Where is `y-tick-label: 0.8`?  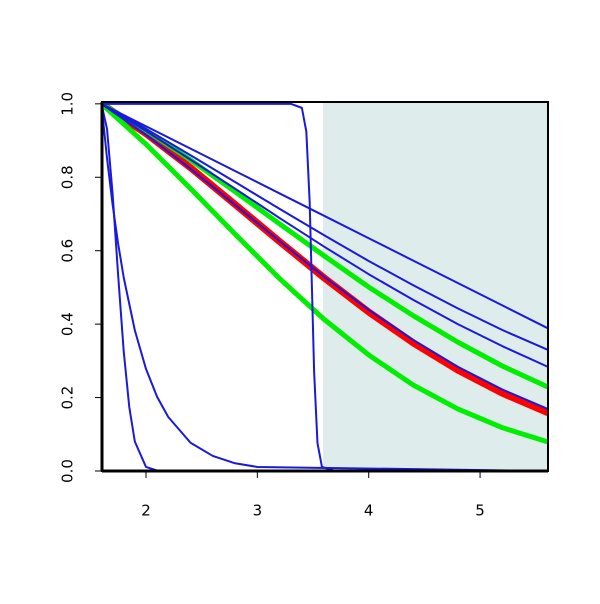
y-tick-label: 0.8 is located at coordinates (68, 177).